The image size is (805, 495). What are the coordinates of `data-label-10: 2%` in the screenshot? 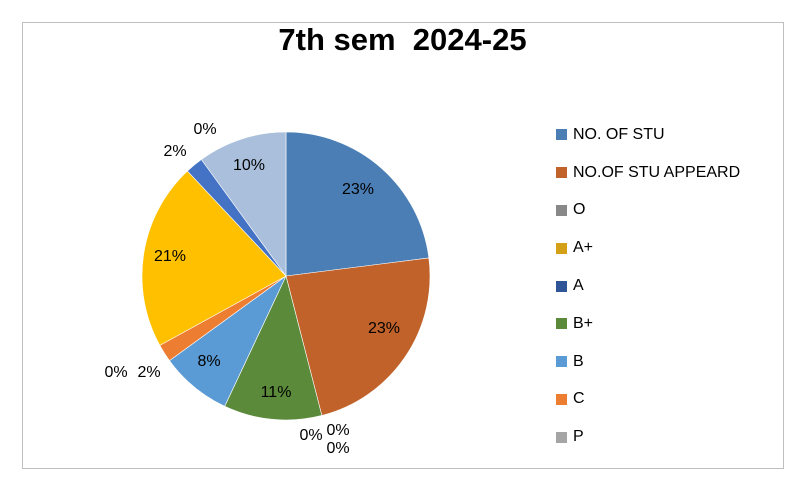 It's located at (174, 151).